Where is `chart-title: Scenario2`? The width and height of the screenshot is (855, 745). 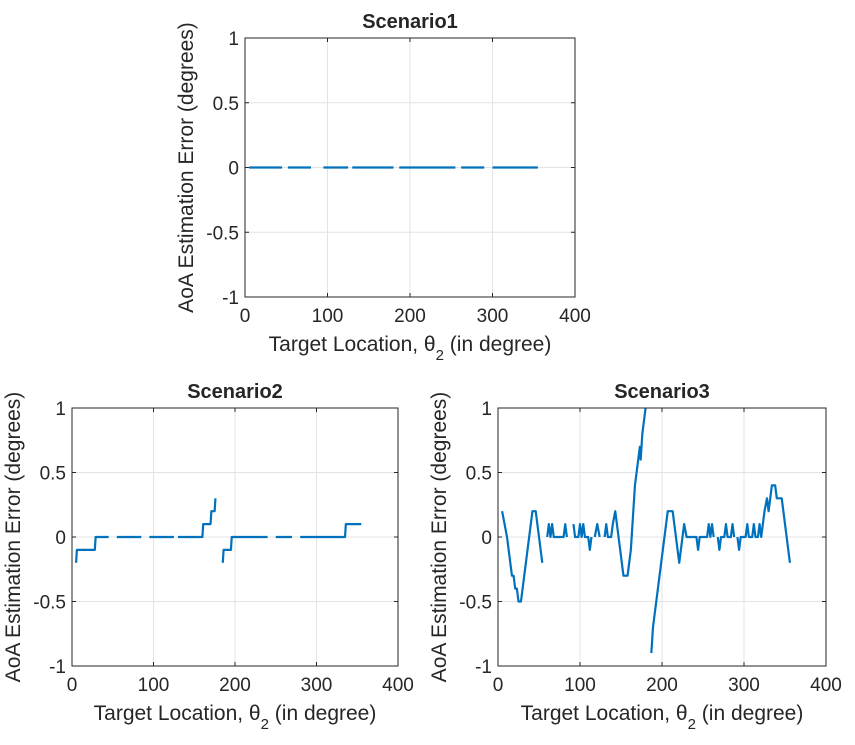
chart-title: Scenario2 is located at coordinates (235, 392).